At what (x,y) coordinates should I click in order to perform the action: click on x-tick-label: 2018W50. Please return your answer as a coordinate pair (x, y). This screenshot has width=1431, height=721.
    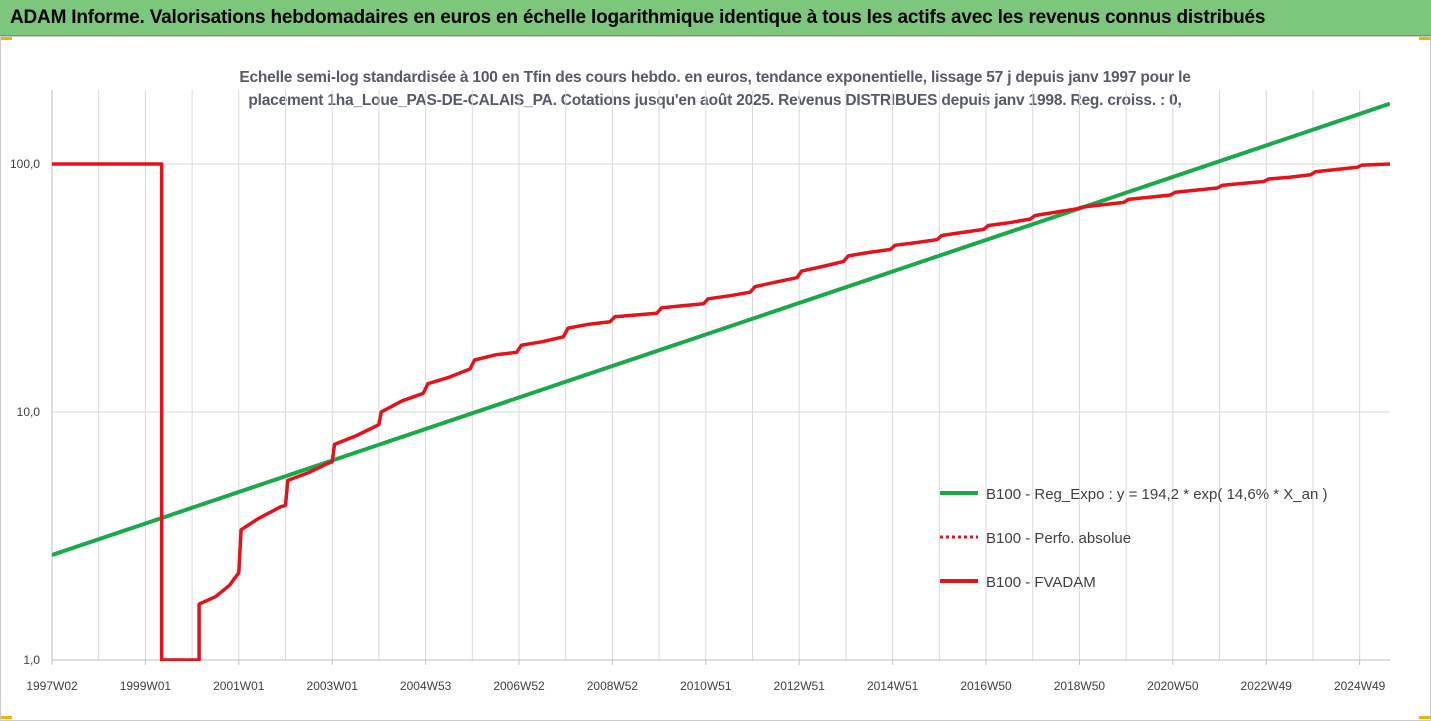
    Looking at the image, I should click on (1080, 686).